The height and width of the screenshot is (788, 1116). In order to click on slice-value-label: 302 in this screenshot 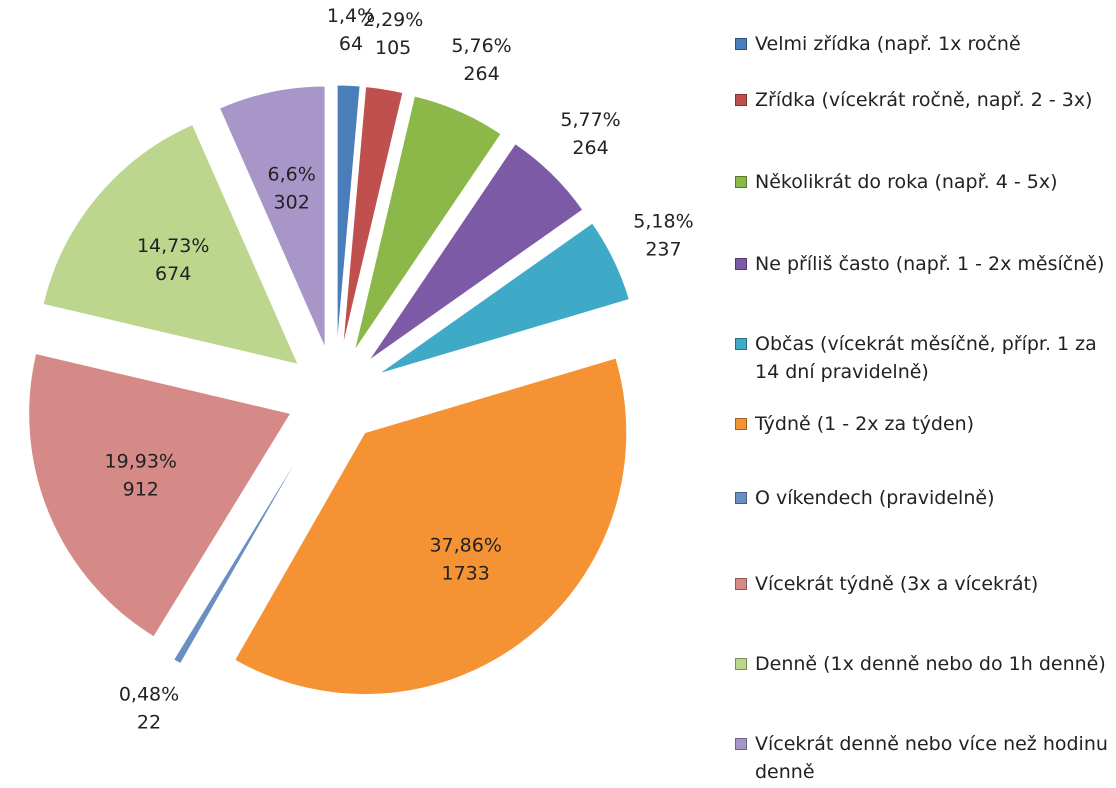, I will do `click(292, 203)`.